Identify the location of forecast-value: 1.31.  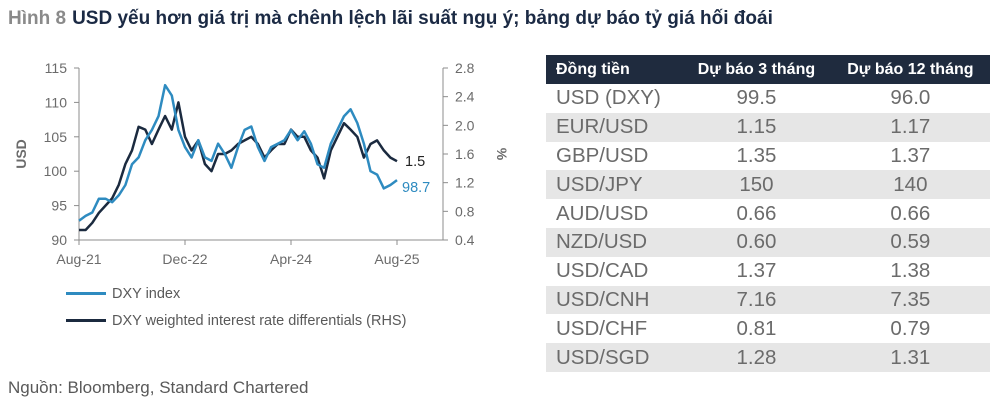
(910, 357).